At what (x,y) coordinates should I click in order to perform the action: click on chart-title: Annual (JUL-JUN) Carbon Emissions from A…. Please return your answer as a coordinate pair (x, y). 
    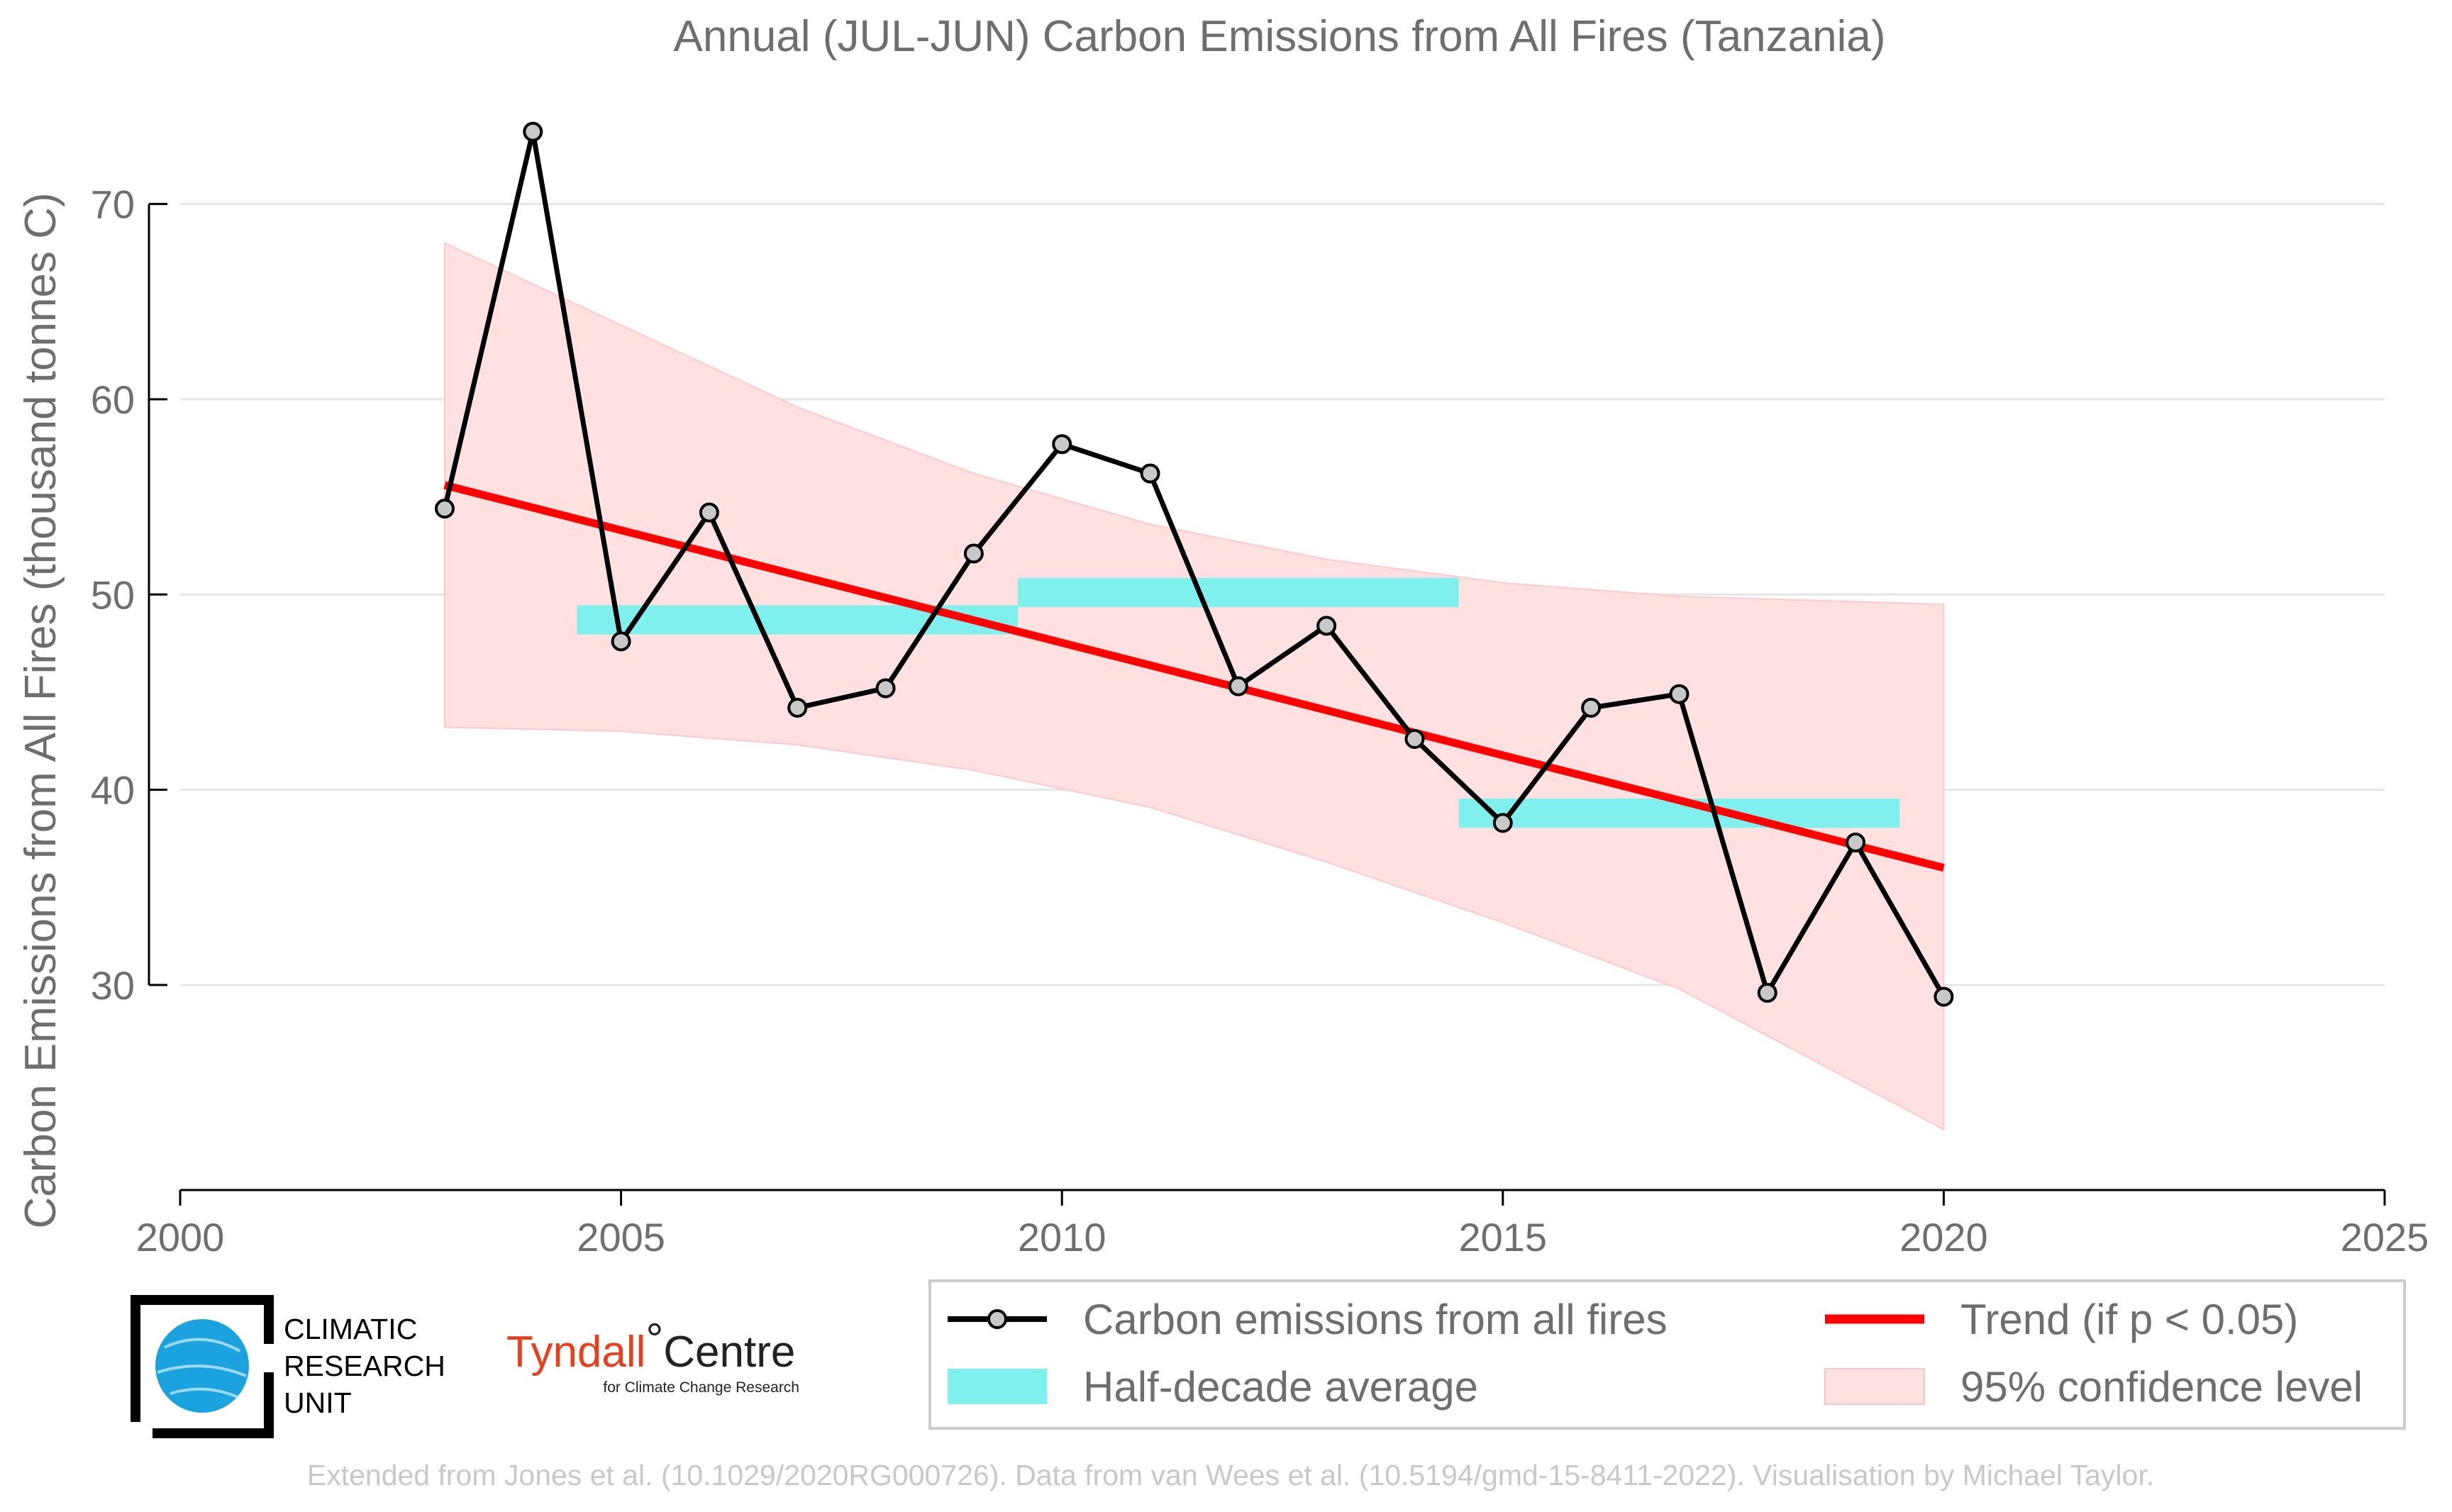
    Looking at the image, I should click on (1280, 36).